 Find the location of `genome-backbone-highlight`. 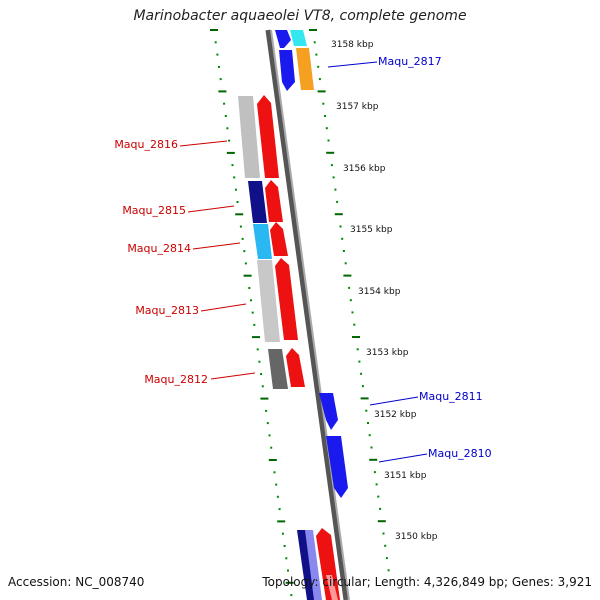

genome-backbone-highlight is located at coordinates (310, 314).